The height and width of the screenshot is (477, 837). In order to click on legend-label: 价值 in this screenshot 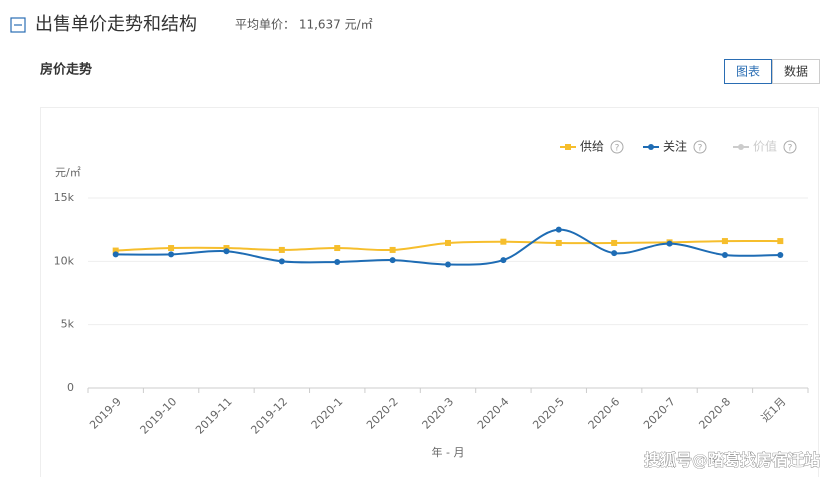, I will do `click(765, 146)`.